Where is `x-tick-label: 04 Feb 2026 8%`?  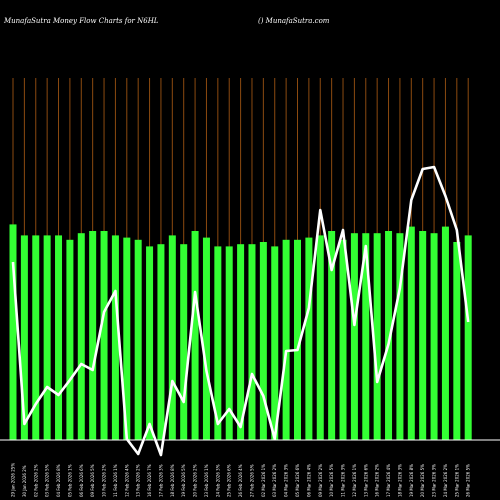 x-tick-label: 04 Feb 2026 8% is located at coordinates (58, 480).